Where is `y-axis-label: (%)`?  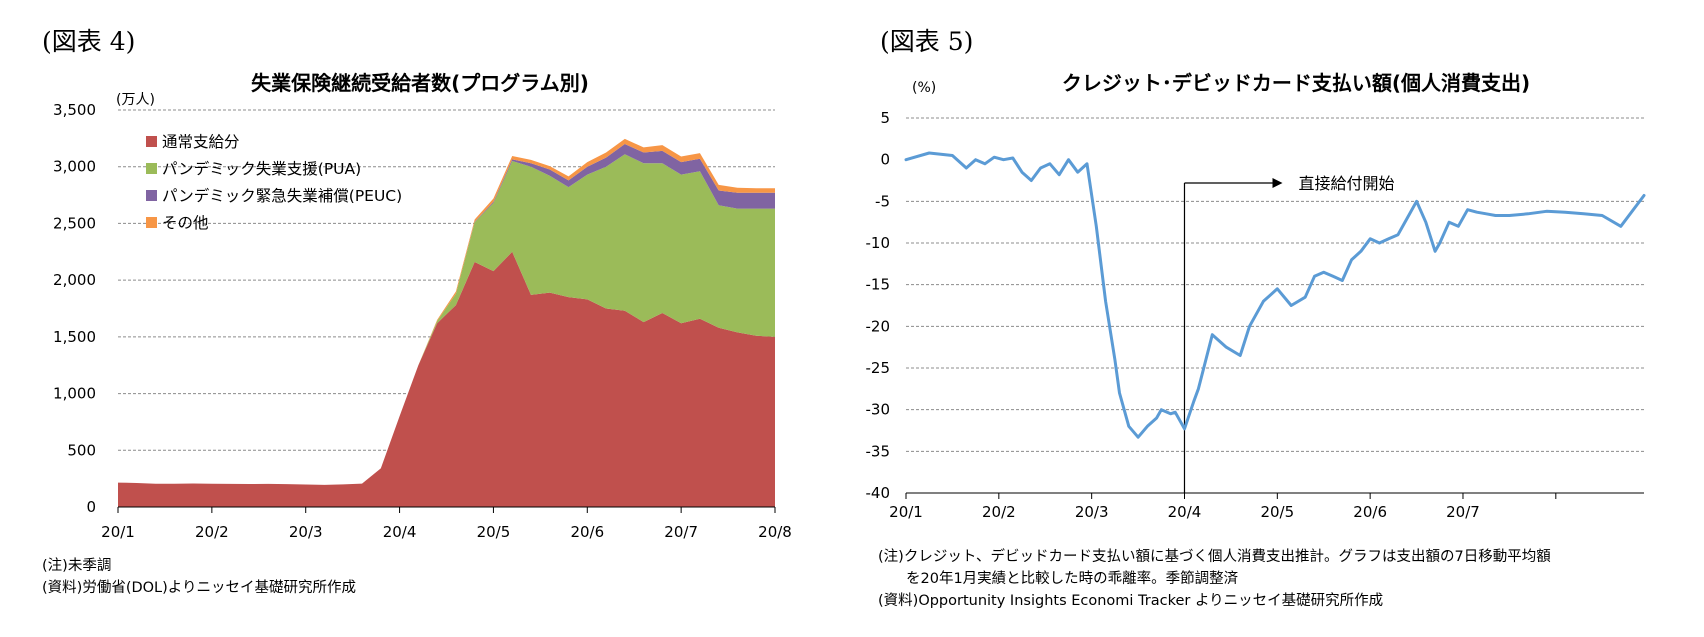 y-axis-label: (%) is located at coordinates (924, 88).